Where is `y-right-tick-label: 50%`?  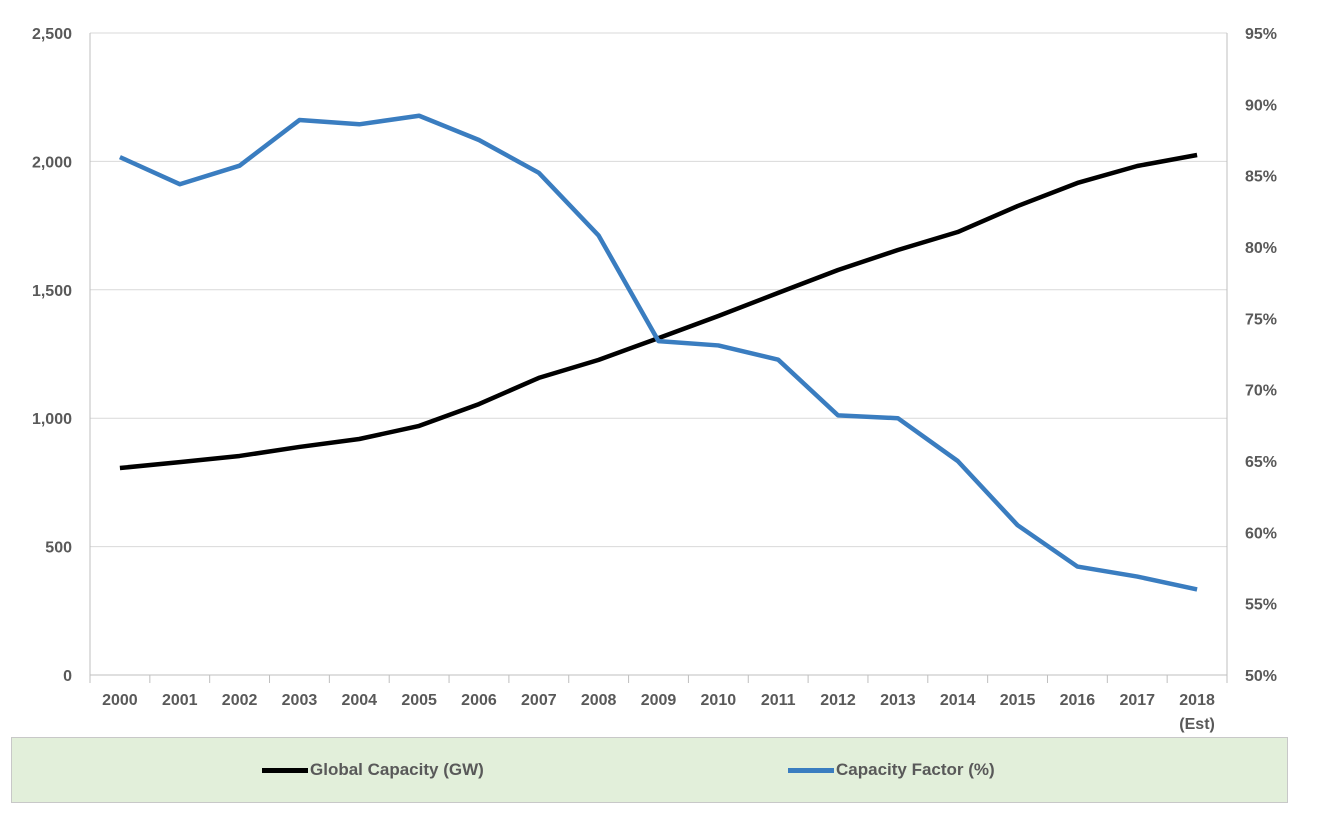
y-right-tick-label: 50% is located at coordinates (1261, 676).